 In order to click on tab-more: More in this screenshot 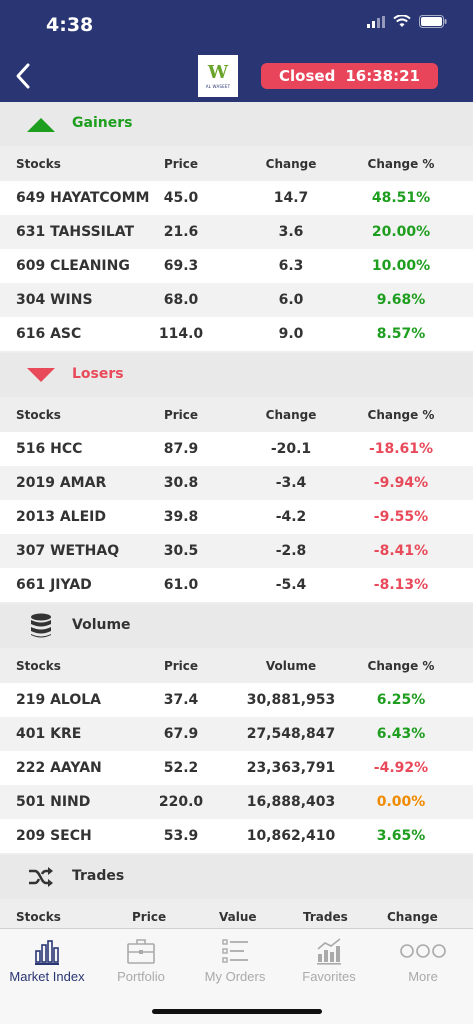, I will do `click(423, 959)`.